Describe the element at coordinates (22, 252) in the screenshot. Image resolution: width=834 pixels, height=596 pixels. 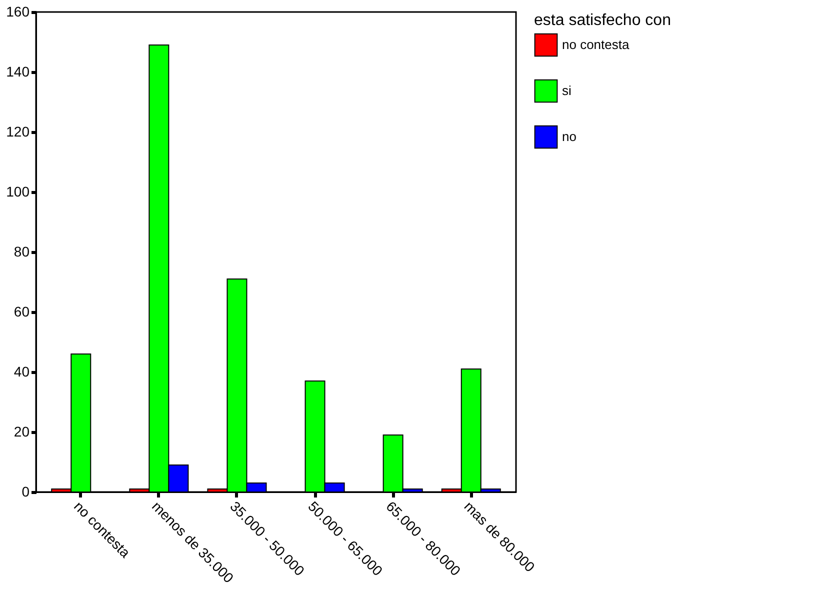
I see `y-tick-label: 80` at that location.